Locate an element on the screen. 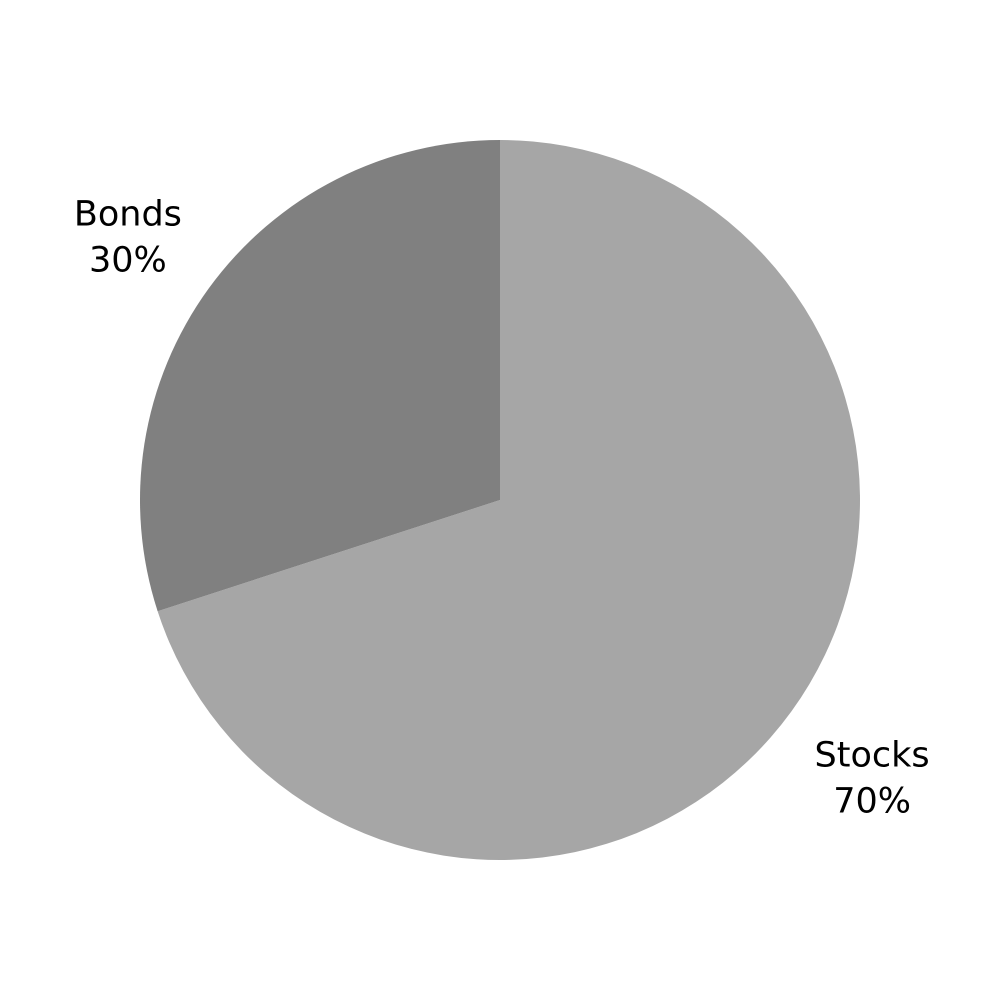 This screenshot has width=1000, height=1000. slice-label-bonds: Bonds is located at coordinates (128, 215).